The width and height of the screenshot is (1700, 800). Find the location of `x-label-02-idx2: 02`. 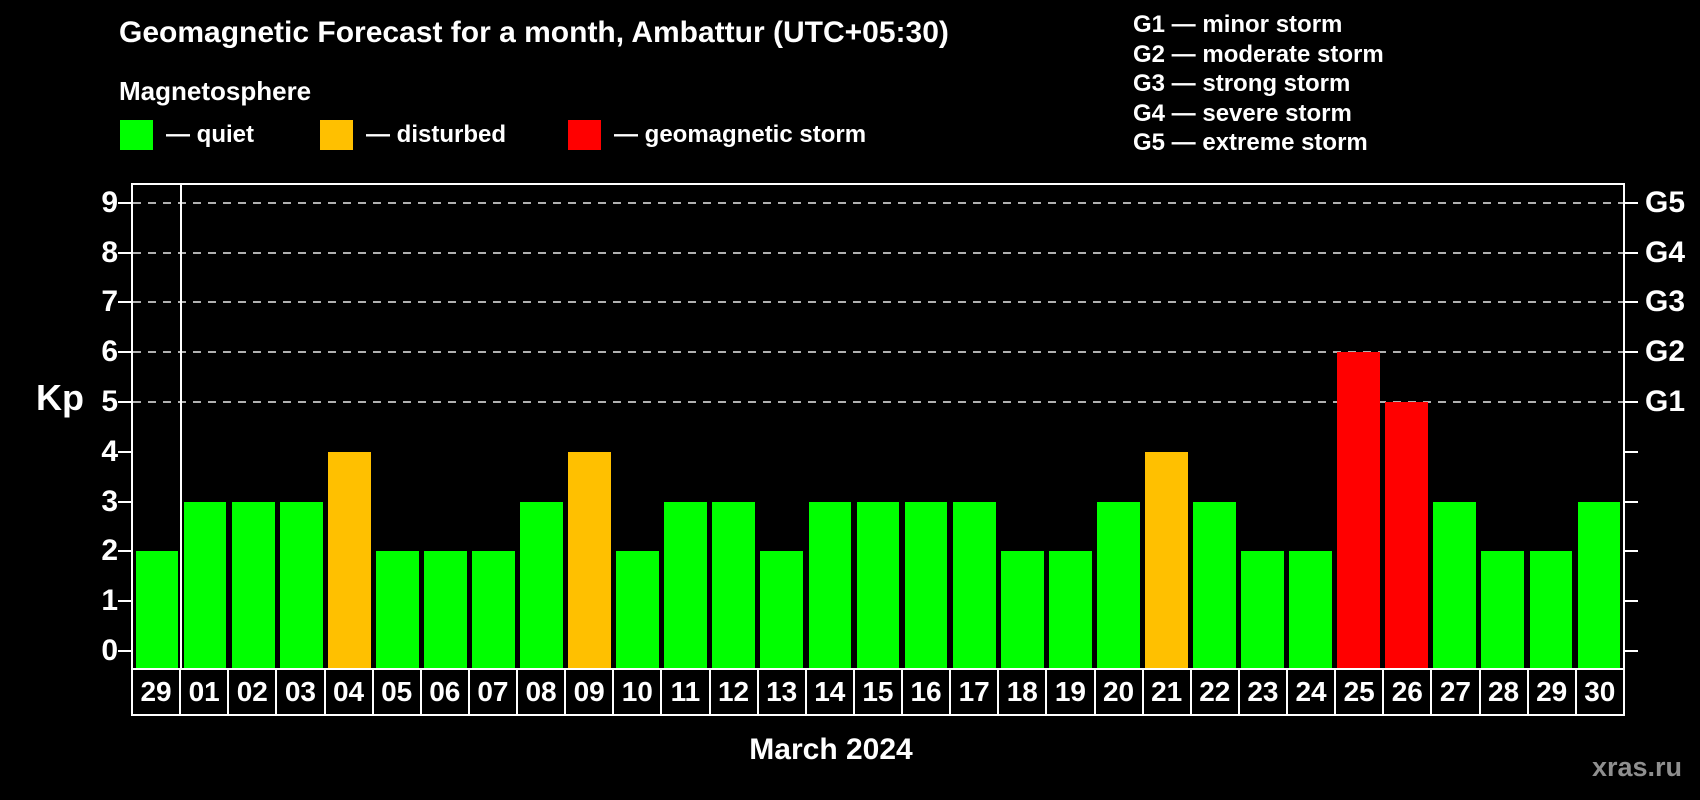

x-label-02-idx2: 02 is located at coordinates (252, 692).